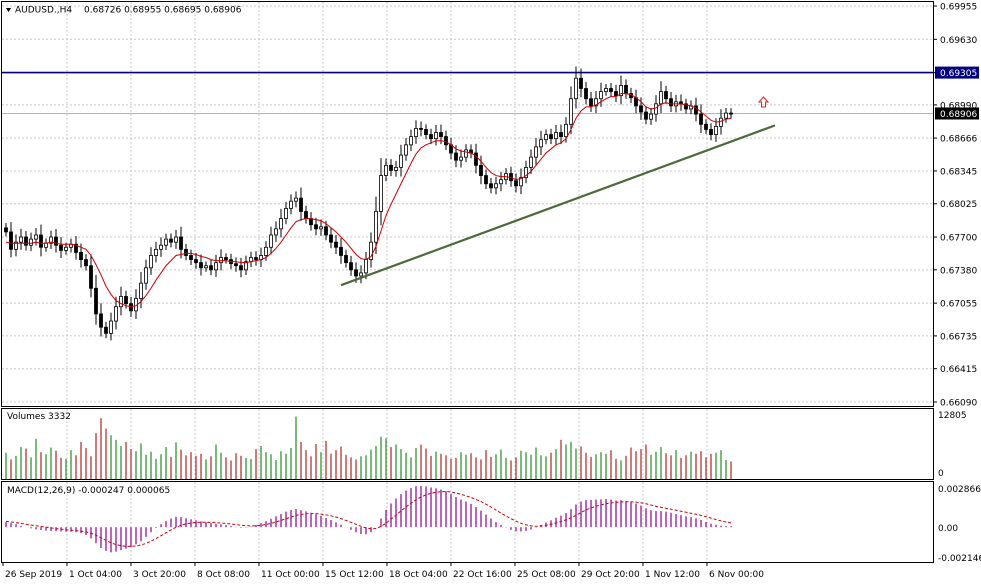  Describe the element at coordinates (558, 205) in the screenshot. I see `trendline` at that location.